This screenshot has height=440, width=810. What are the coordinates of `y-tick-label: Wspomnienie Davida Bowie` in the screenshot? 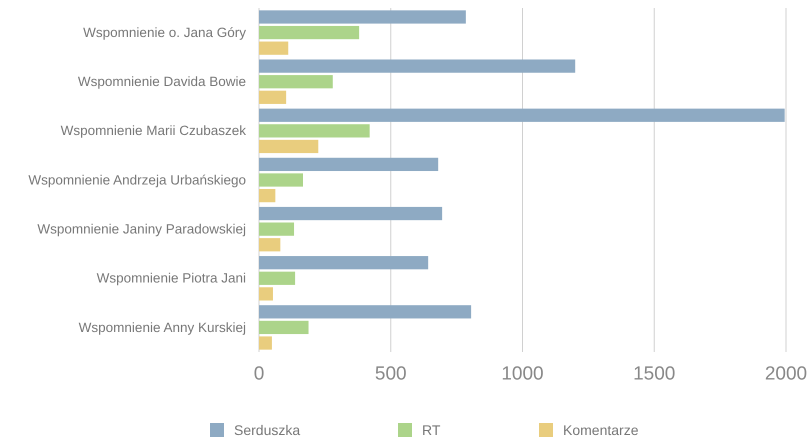 It's located at (162, 82).